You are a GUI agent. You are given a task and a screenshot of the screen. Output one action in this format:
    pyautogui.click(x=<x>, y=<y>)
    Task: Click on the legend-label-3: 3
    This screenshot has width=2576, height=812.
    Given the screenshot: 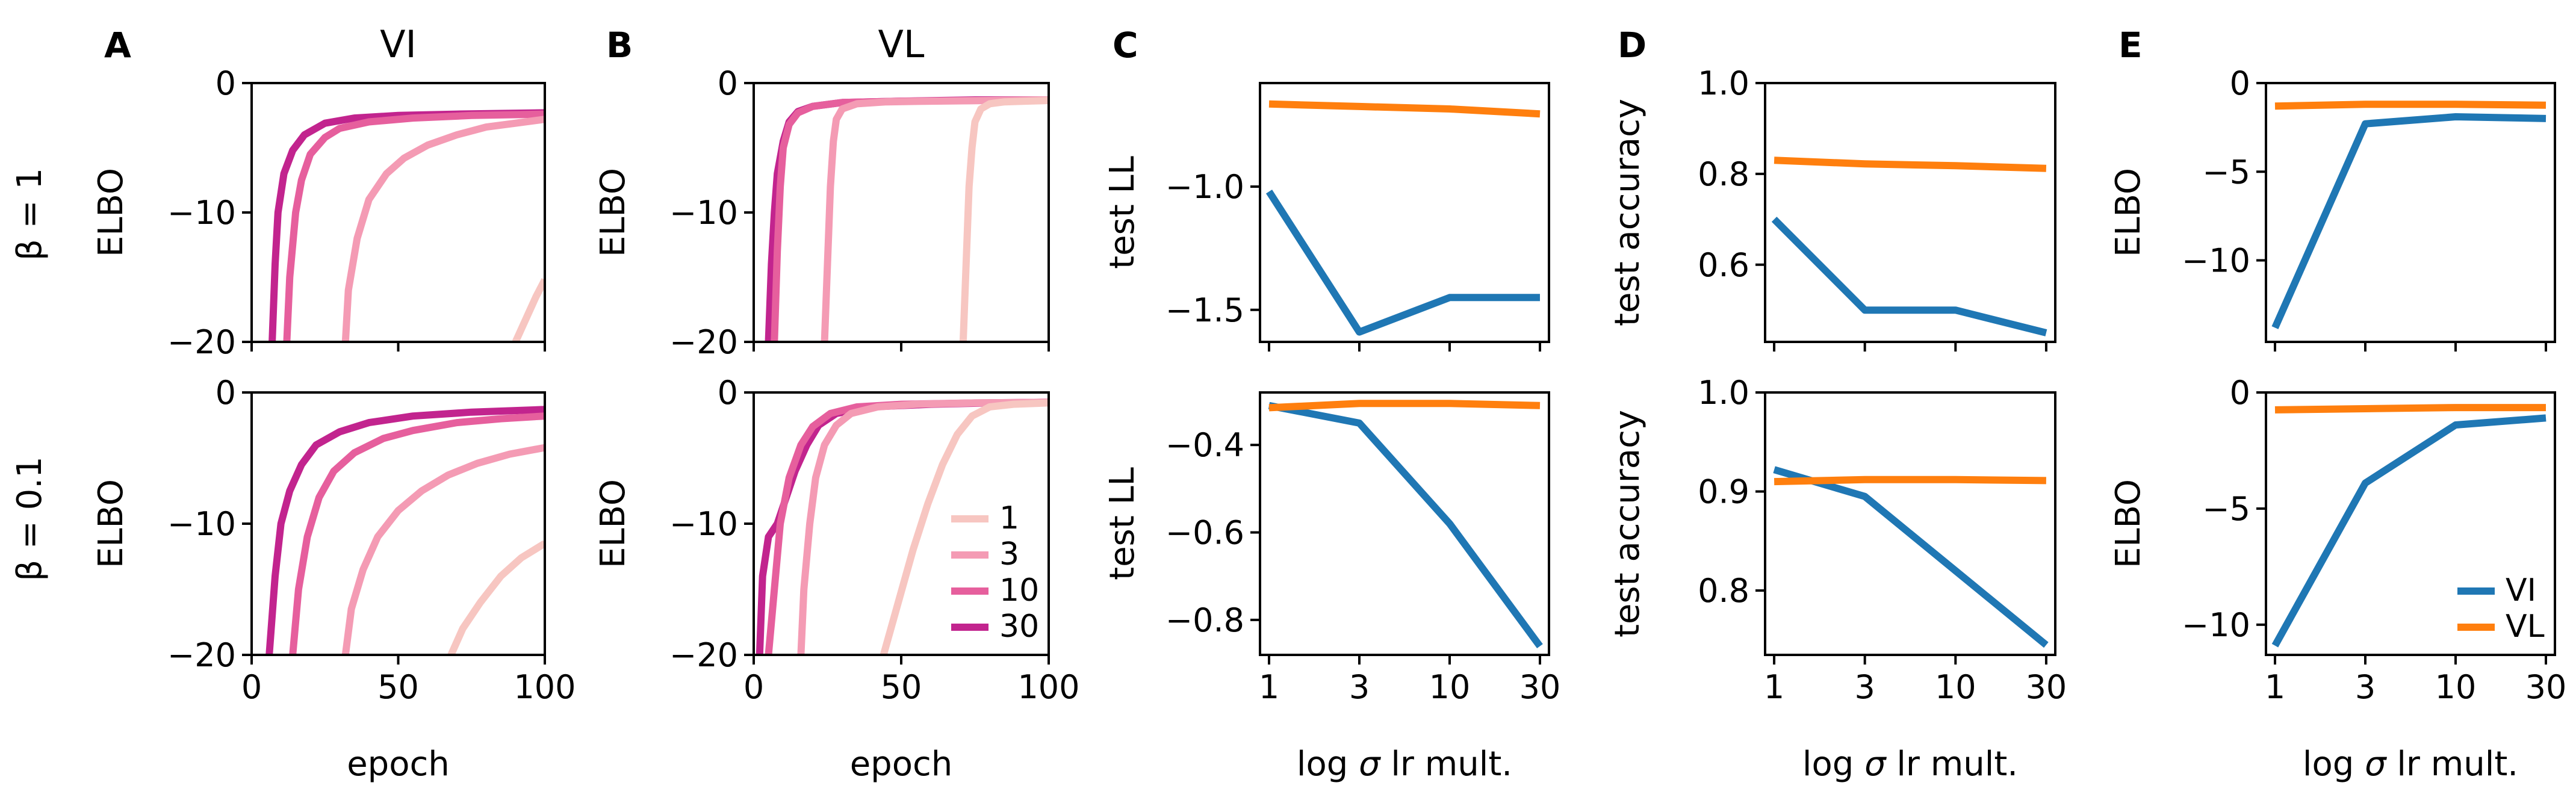 What is the action you would take?
    pyautogui.click(x=1009, y=554)
    